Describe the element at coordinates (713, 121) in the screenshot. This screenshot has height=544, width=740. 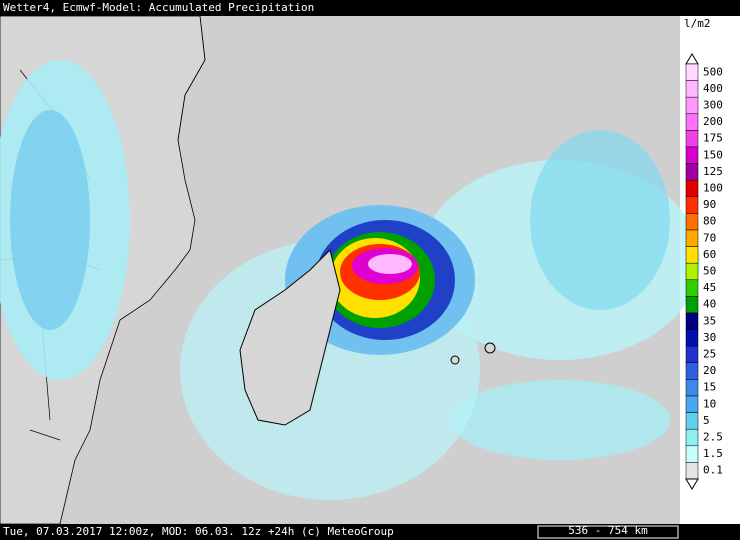
I see `legend-label: 200` at that location.